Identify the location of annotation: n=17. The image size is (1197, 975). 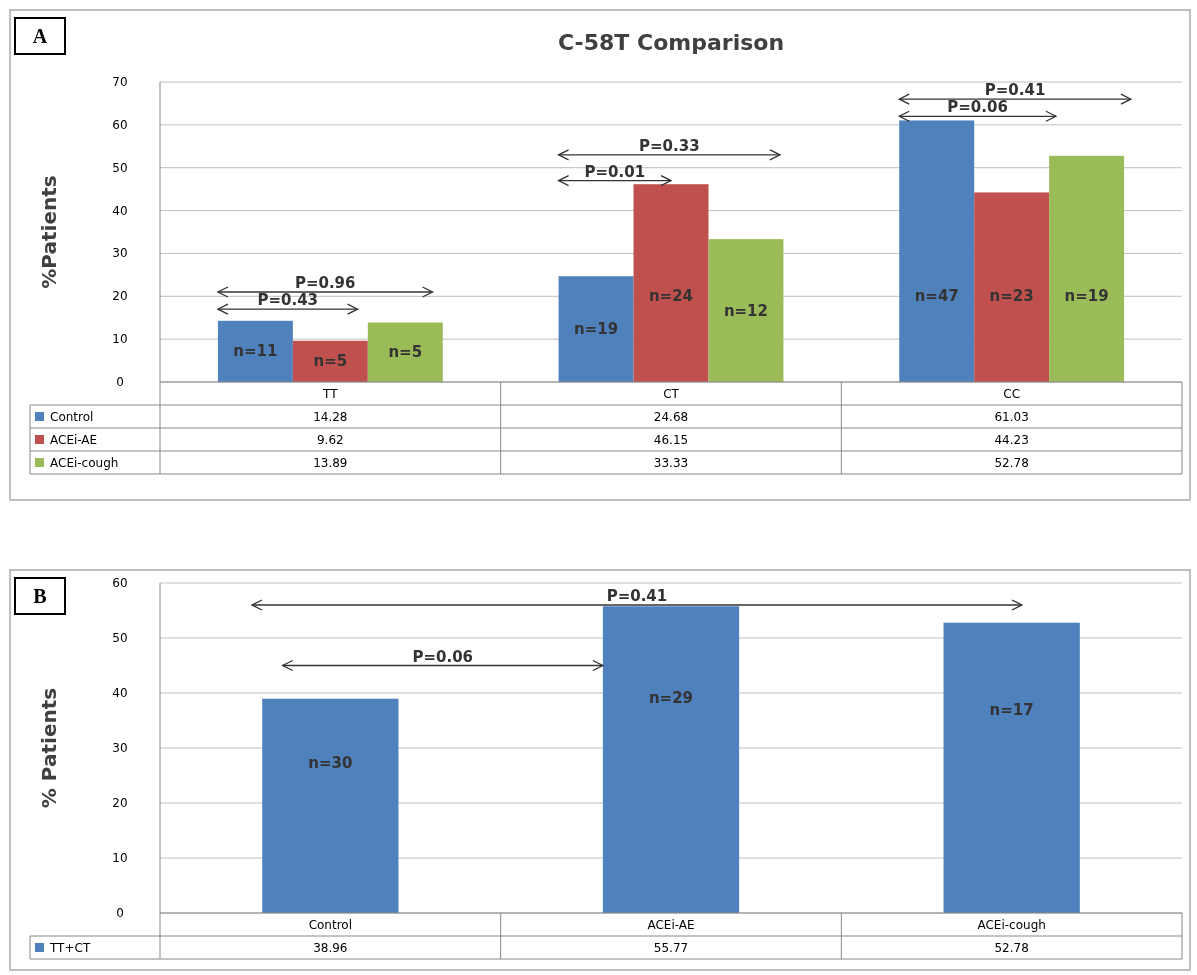
(1011, 709).